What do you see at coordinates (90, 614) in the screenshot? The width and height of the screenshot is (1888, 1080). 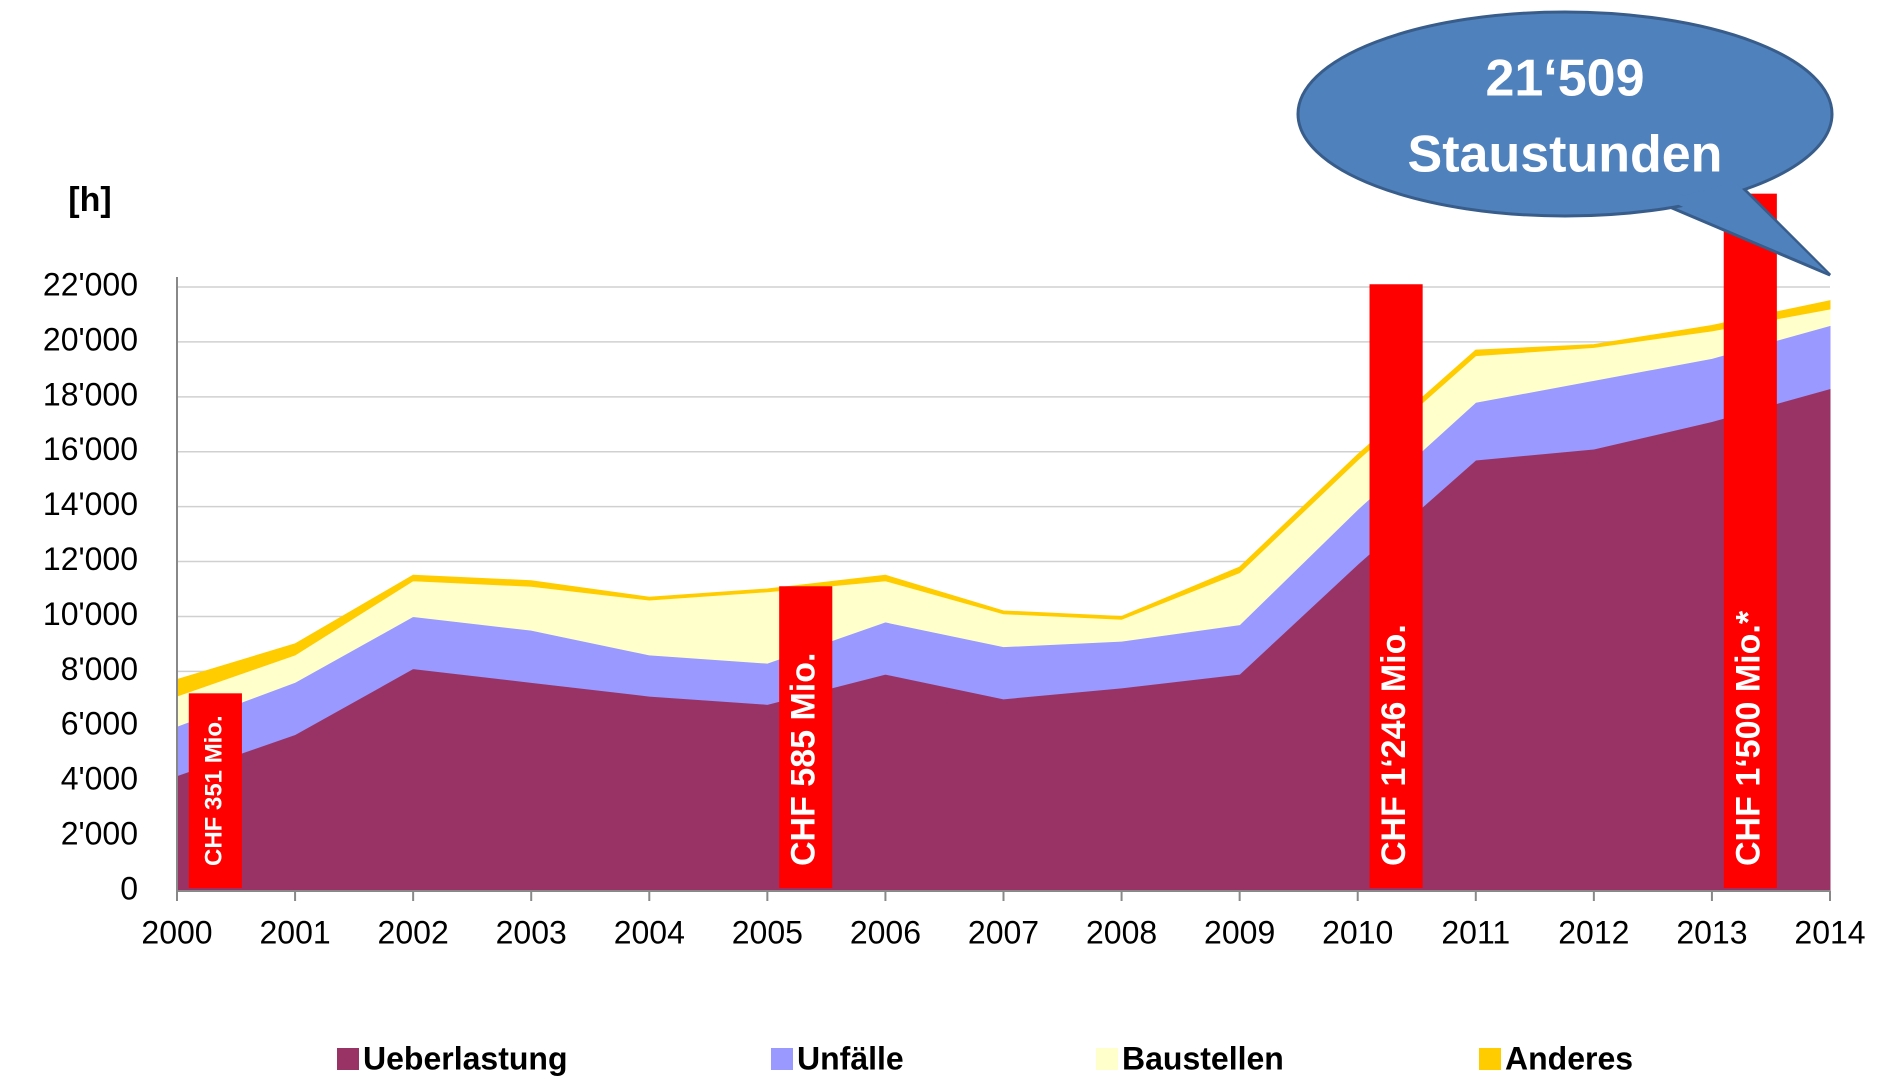 I see `y-tick-label: 10'000` at bounding box center [90, 614].